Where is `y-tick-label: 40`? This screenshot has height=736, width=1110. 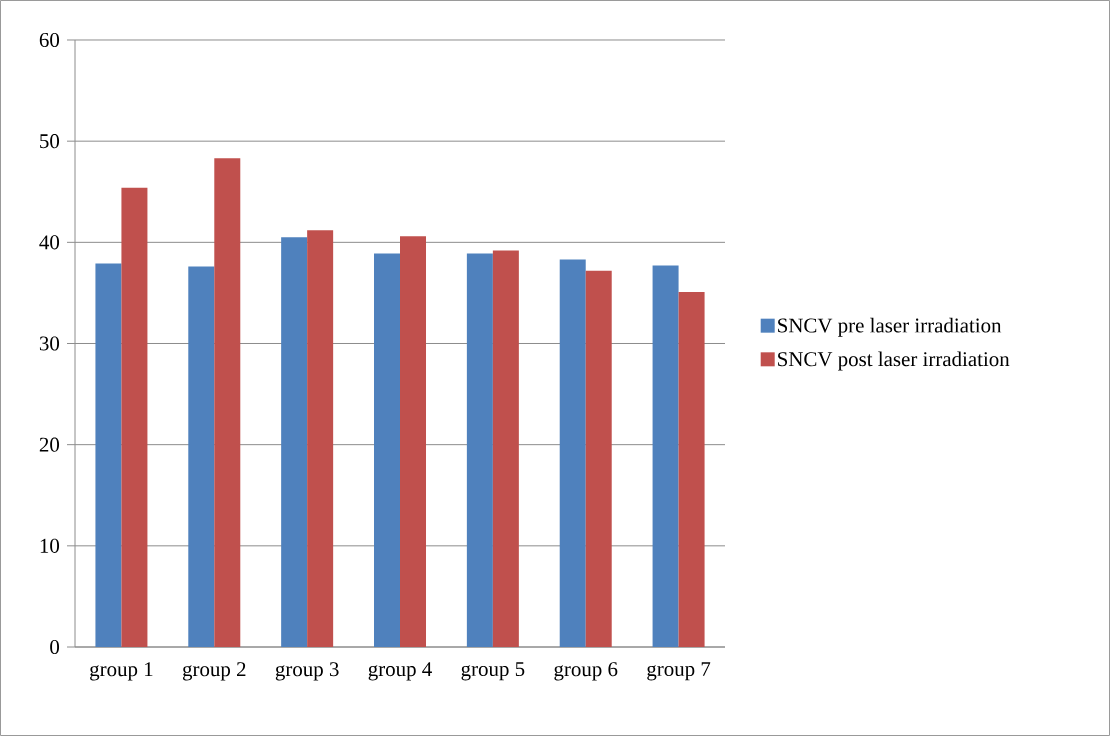 y-tick-label: 40 is located at coordinates (49, 242).